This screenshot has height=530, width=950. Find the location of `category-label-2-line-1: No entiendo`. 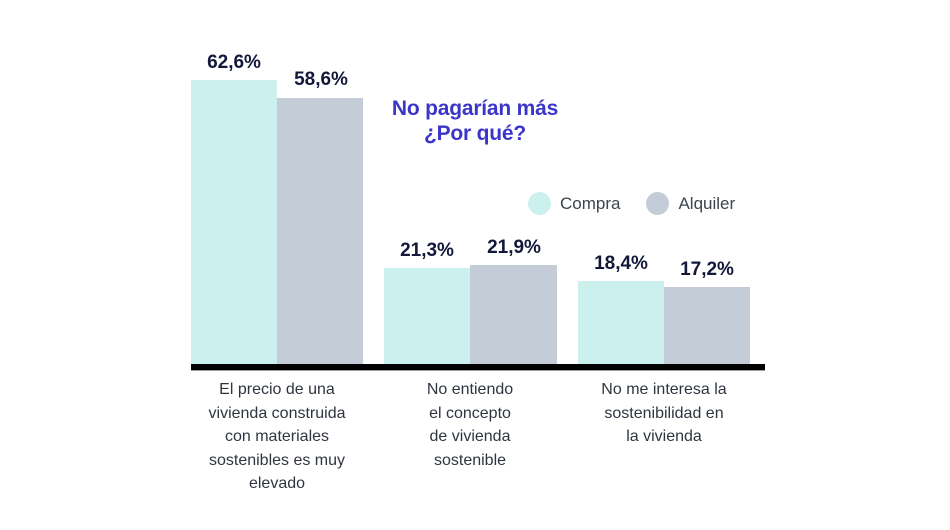

category-label-2-line-1: No entiendo is located at coordinates (470, 389).